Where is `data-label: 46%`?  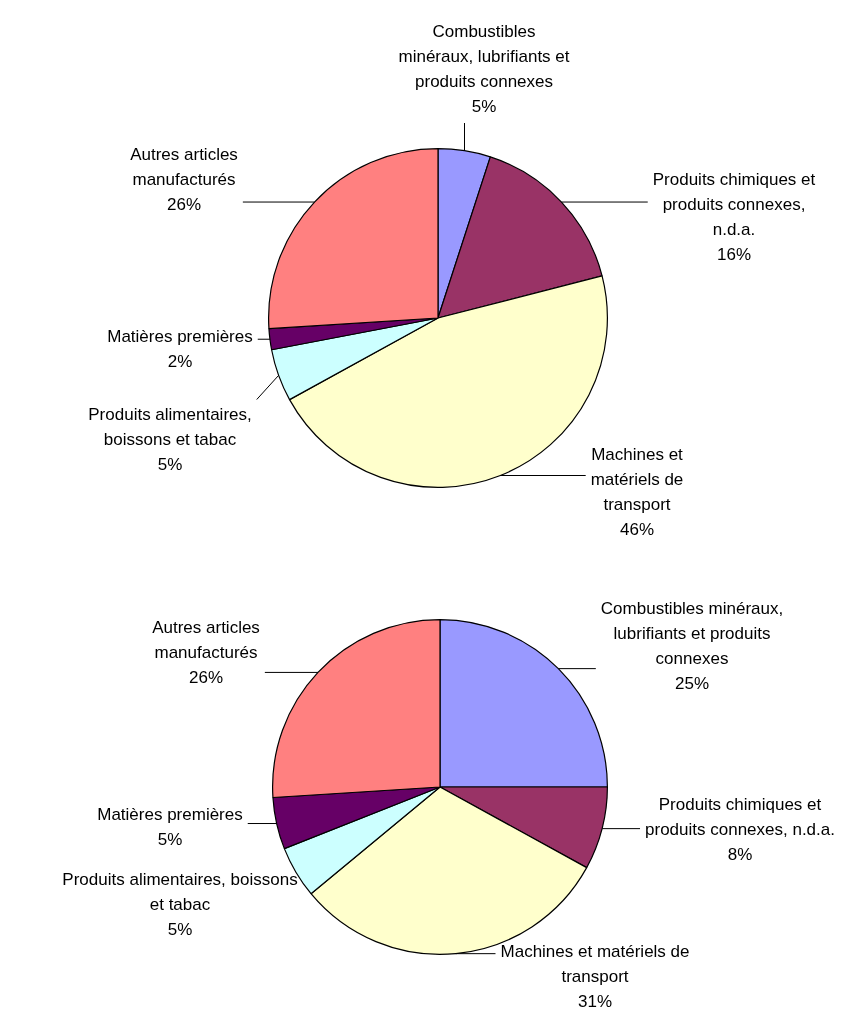
data-label: 46% is located at coordinates (637, 530).